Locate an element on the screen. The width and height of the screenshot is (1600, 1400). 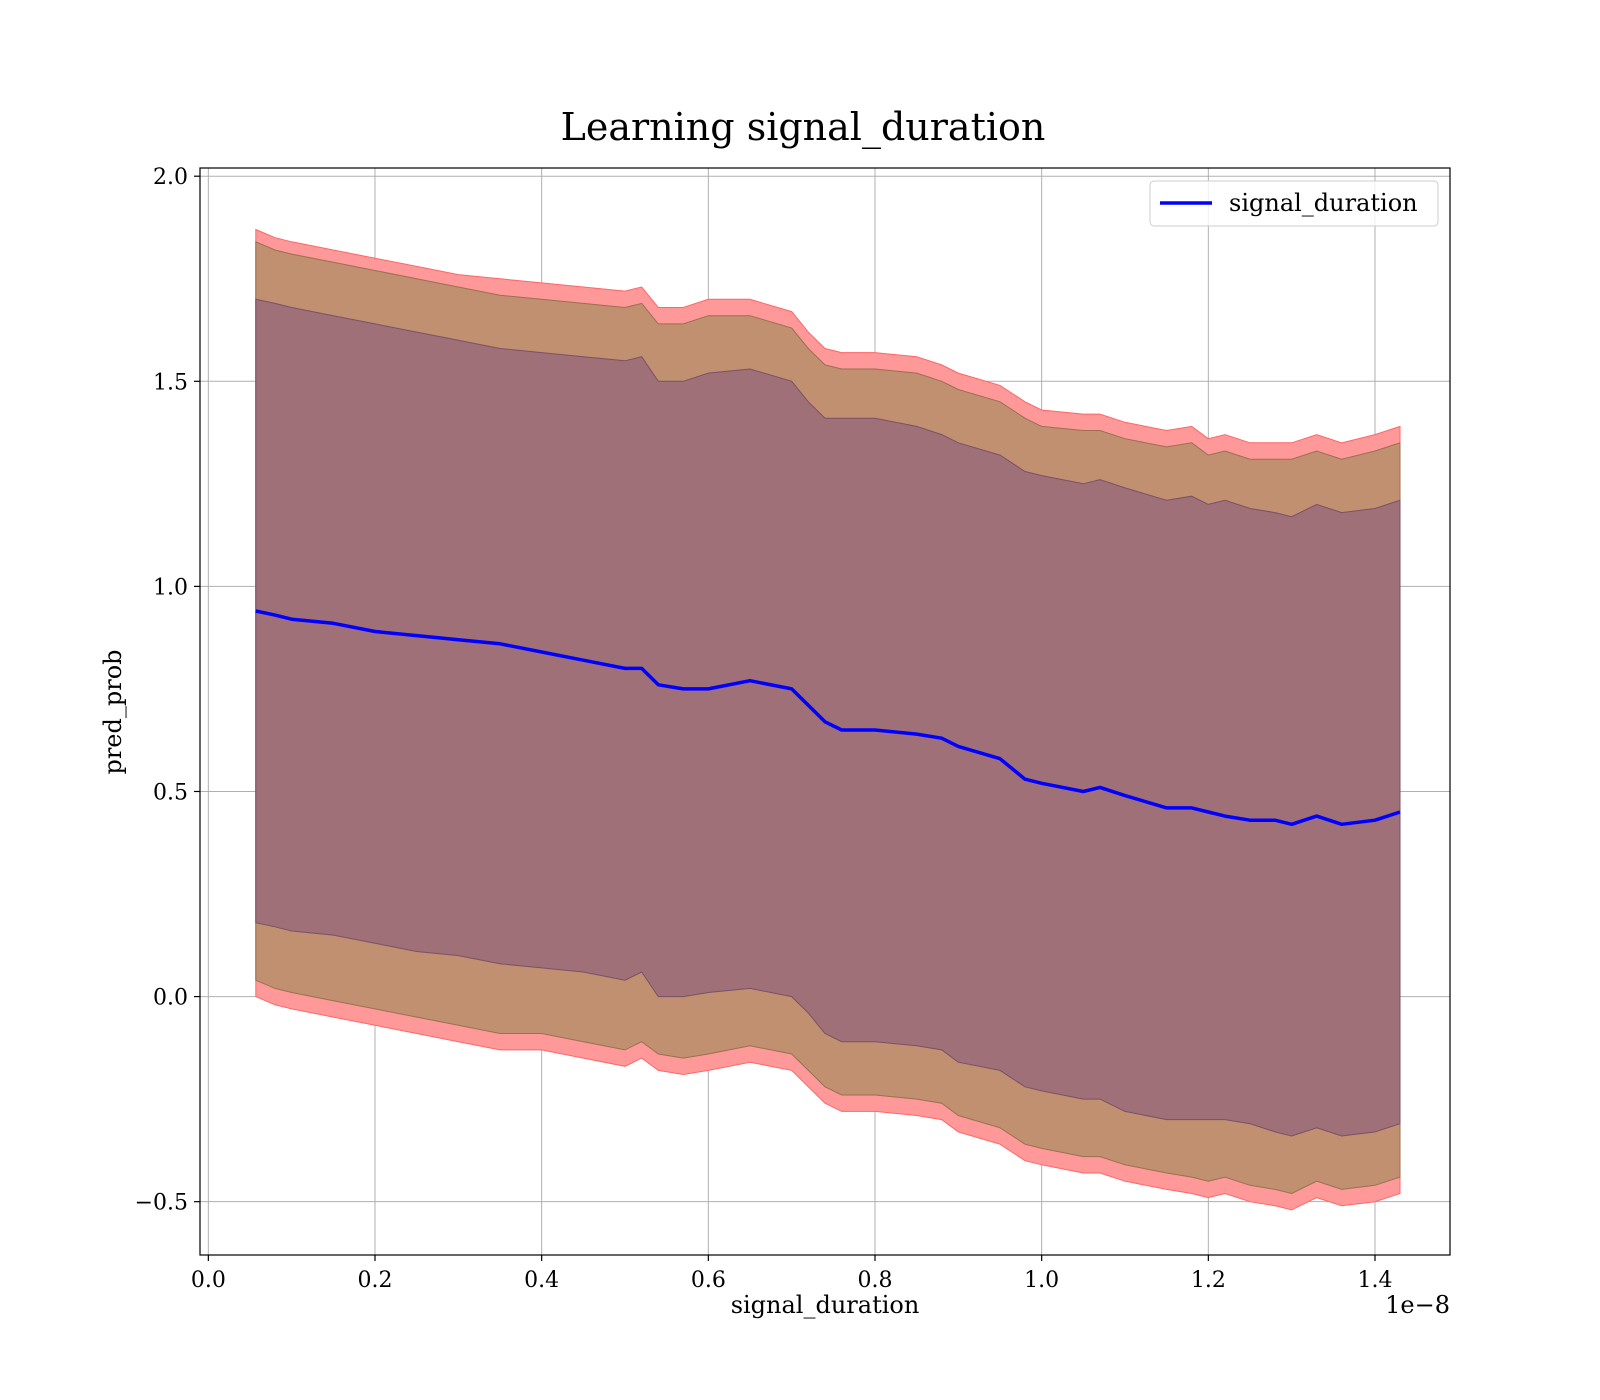
legend-label: signal_duration is located at coordinates (1323, 203).